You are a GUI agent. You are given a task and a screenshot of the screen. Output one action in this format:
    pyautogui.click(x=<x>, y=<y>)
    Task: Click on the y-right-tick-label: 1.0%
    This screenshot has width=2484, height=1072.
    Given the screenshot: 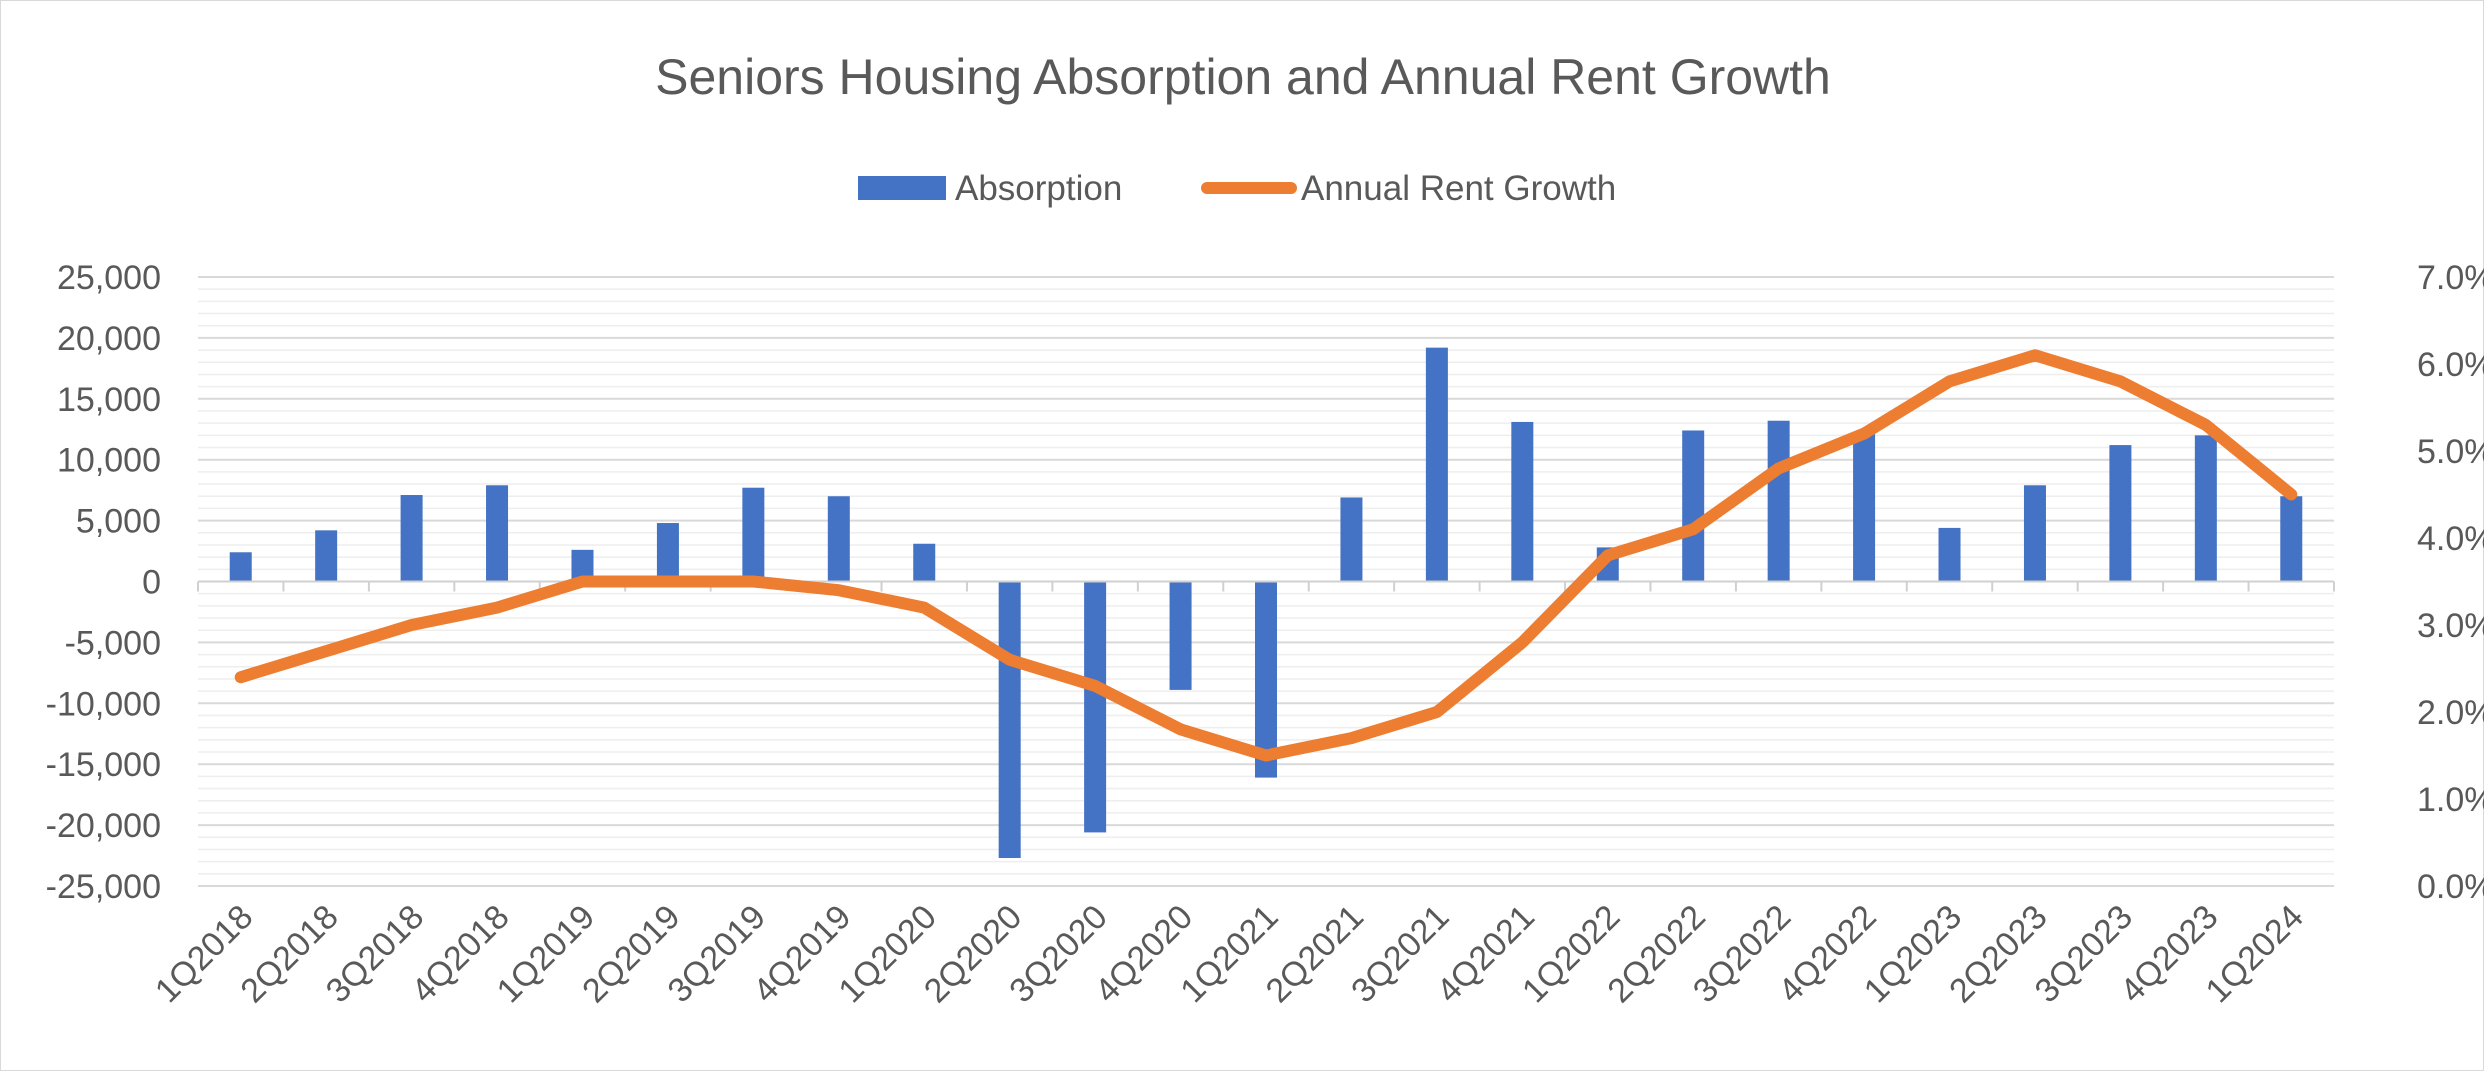 What is the action you would take?
    pyautogui.click(x=2450, y=800)
    